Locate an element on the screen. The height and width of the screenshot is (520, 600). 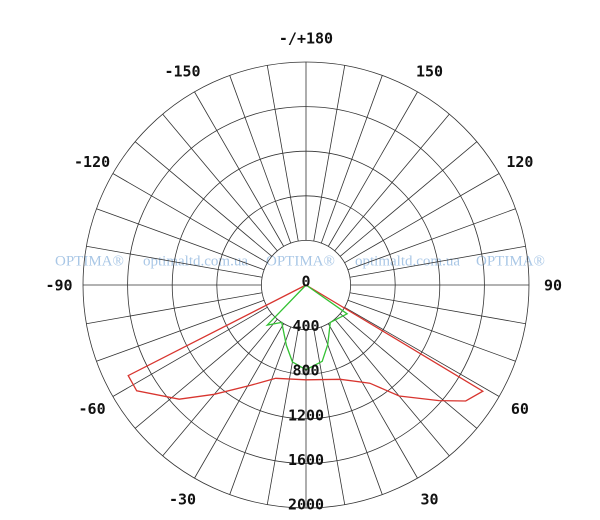
theta-tick-label: 120 is located at coordinates (519, 162).